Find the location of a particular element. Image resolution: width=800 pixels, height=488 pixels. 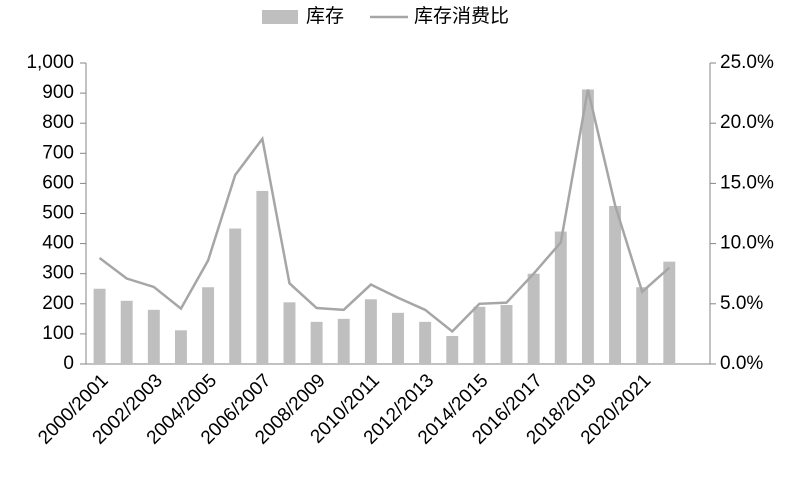

y2-tick-label: 20.0% is located at coordinates (747, 122).